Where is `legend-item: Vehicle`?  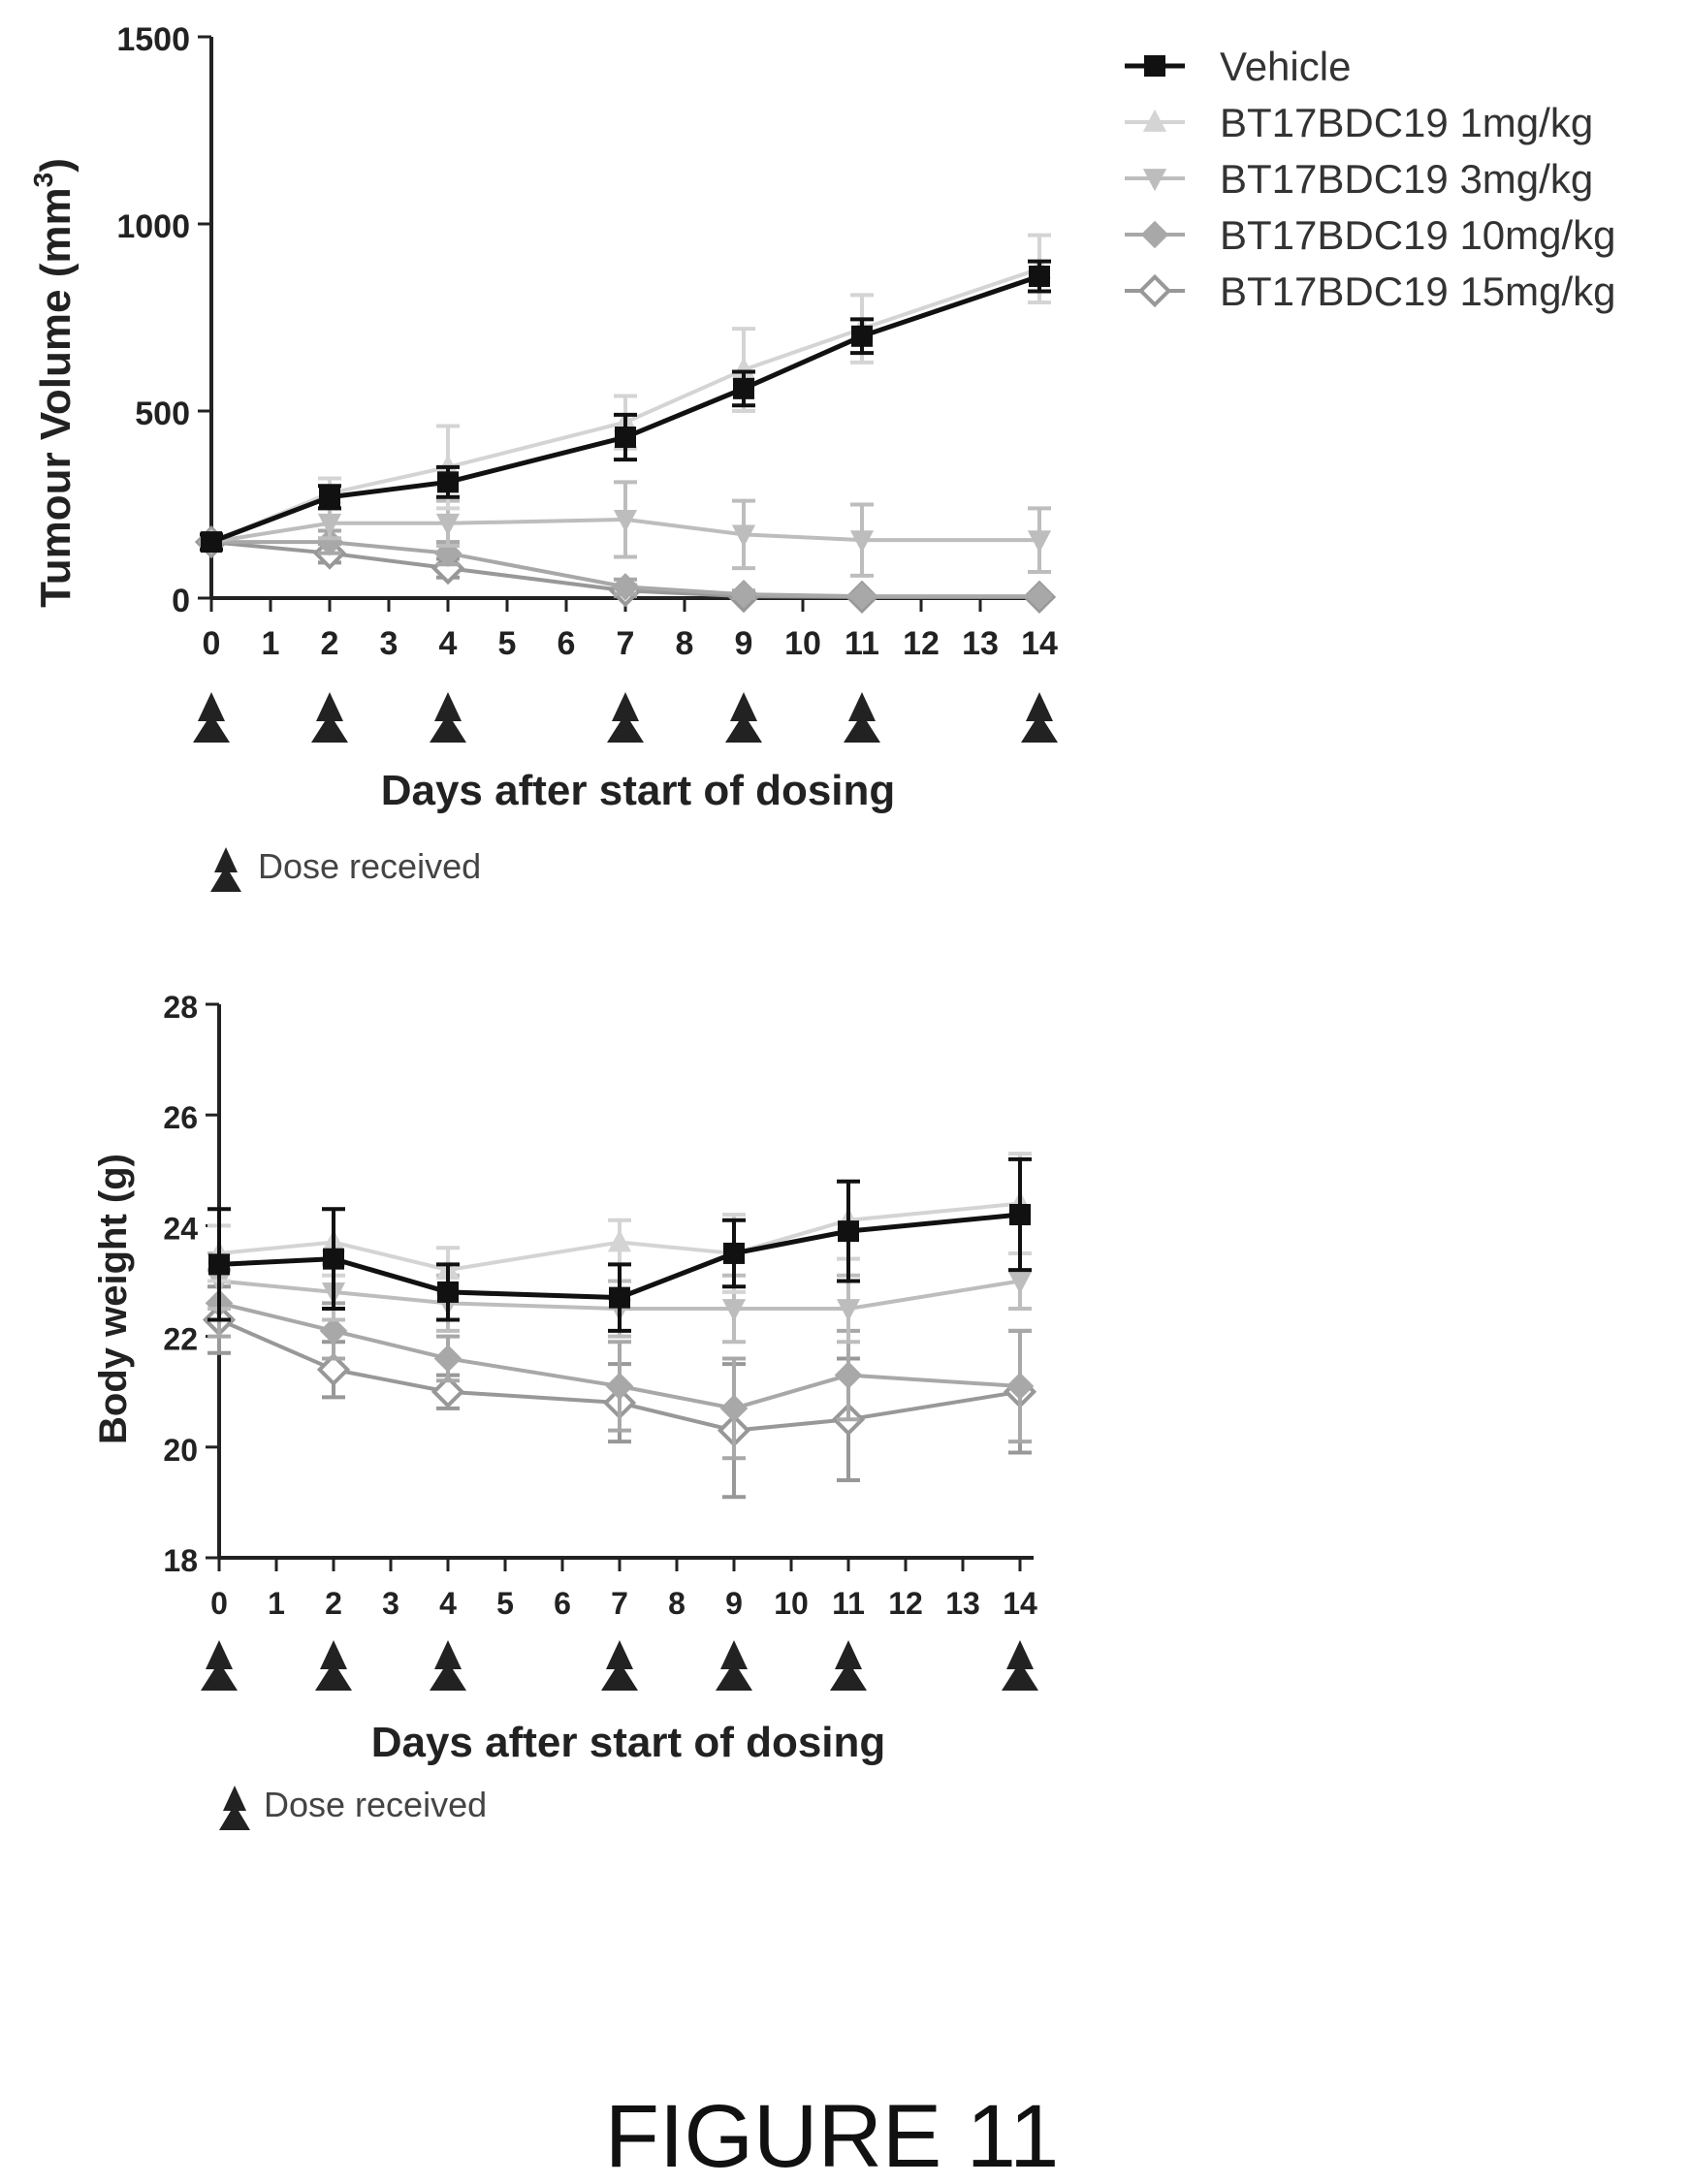 legend-item: Vehicle is located at coordinates (1238, 67).